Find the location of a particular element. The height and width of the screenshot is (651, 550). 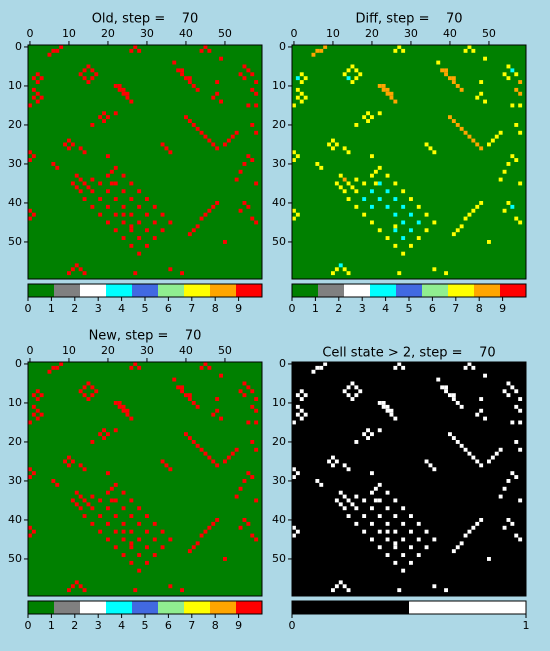

panel-title: Cell state > 2, step = 70 is located at coordinates (408, 353).